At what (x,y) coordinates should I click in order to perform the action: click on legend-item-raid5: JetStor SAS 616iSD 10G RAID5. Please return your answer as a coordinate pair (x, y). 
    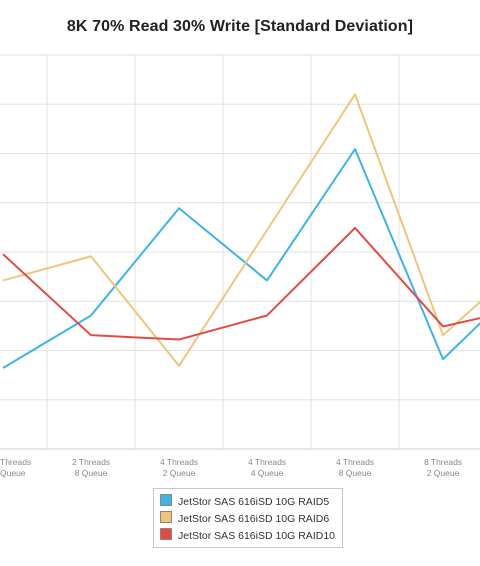
    Looking at the image, I should click on (244, 501).